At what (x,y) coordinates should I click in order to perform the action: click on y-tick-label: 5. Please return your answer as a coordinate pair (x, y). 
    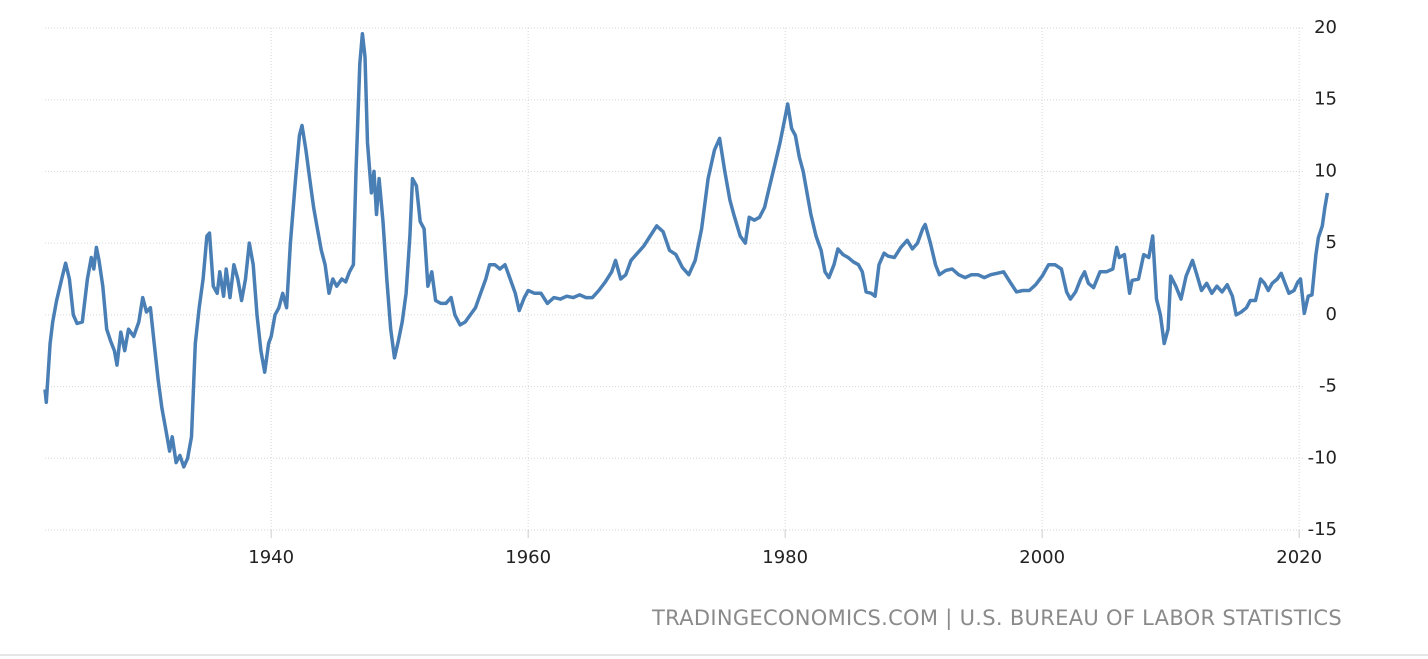
    Looking at the image, I should click on (1331, 242).